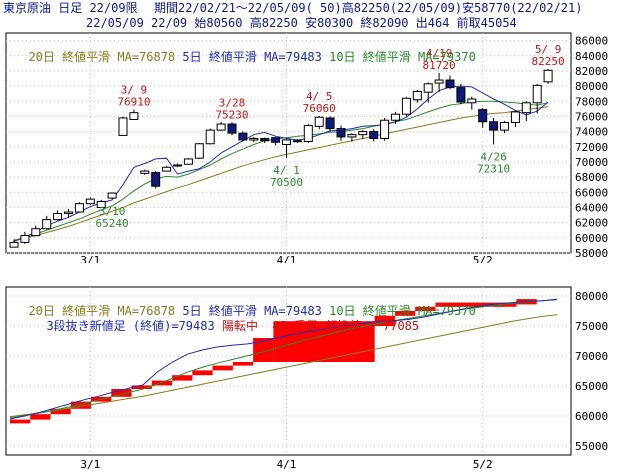 The image size is (624, 475). What do you see at coordinates (252, 57) in the screenshot?
I see `legend-ma5: 5日 終値平滑 MA=79483` at bounding box center [252, 57].